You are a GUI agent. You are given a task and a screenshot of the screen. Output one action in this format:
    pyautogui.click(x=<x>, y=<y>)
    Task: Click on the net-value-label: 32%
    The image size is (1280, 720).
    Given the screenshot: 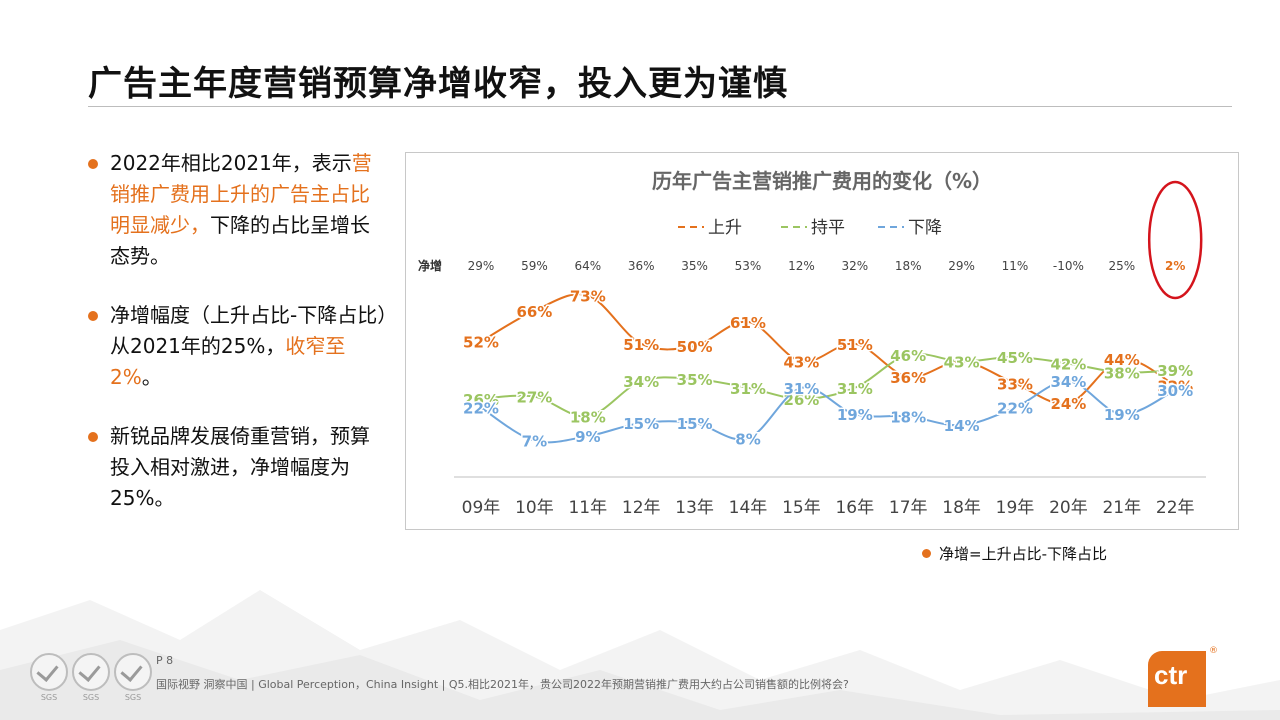 What is the action you would take?
    pyautogui.click(x=854, y=266)
    